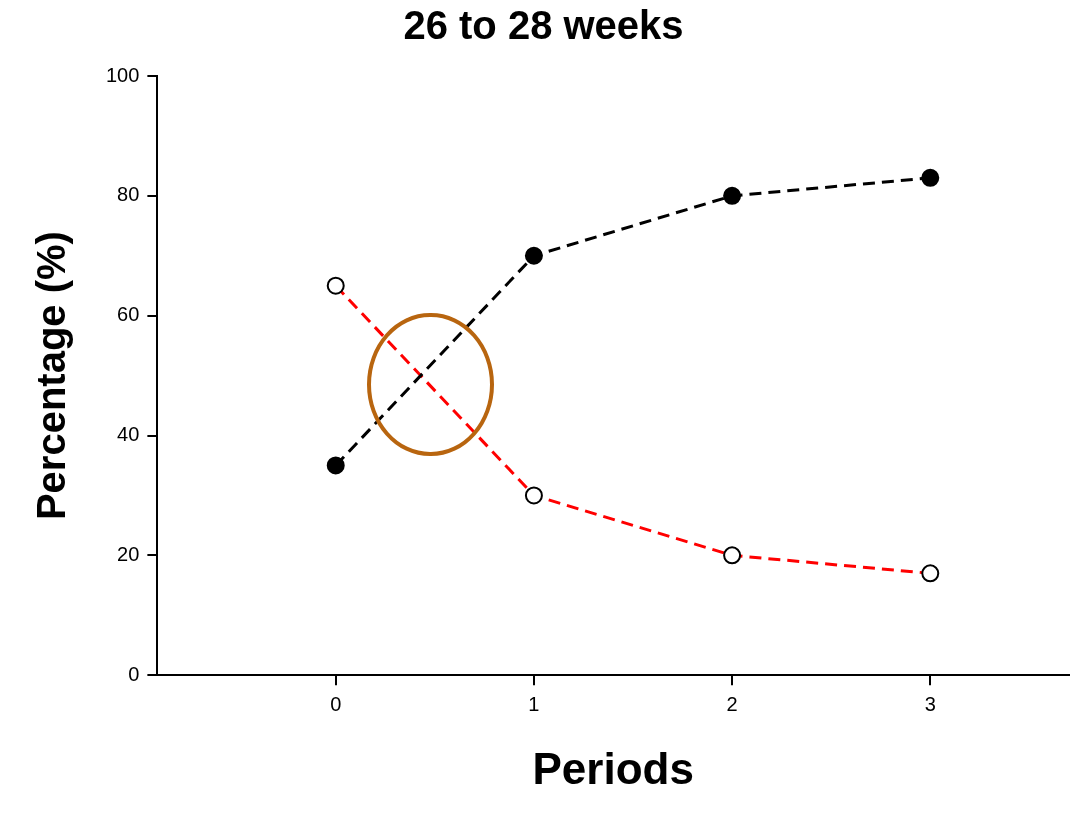  I want to click on chart-title: 26 to 28 weeks, so click(543, 25).